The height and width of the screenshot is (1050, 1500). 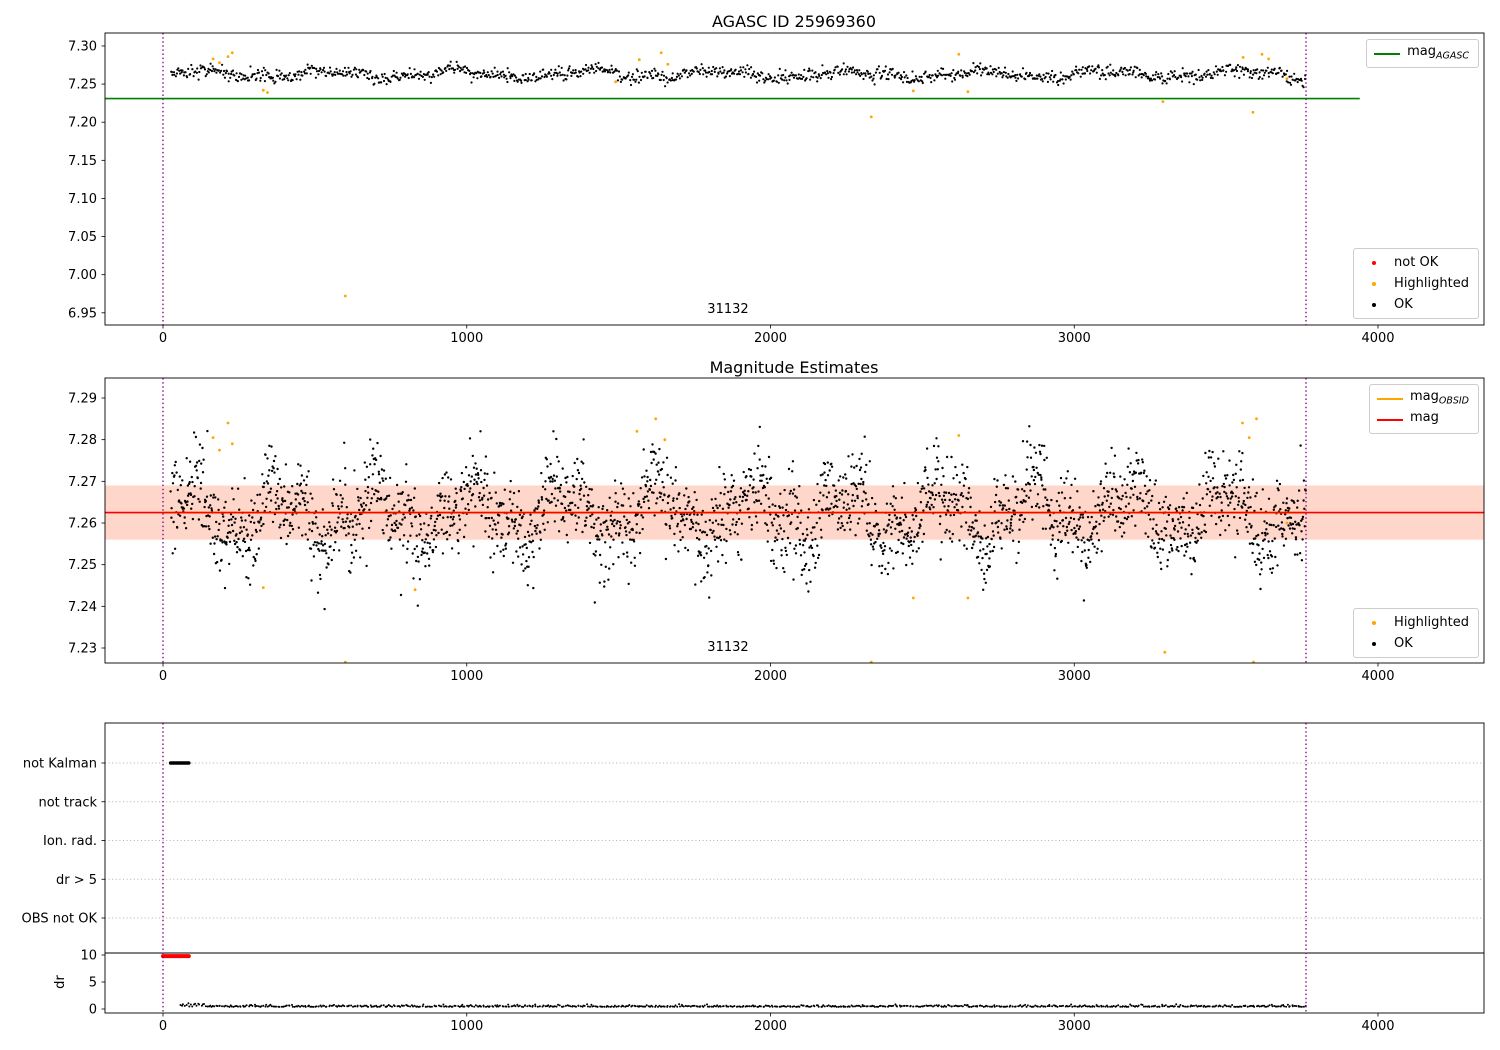 I want to click on legend-entry-mag: mag, so click(x=1422, y=419).